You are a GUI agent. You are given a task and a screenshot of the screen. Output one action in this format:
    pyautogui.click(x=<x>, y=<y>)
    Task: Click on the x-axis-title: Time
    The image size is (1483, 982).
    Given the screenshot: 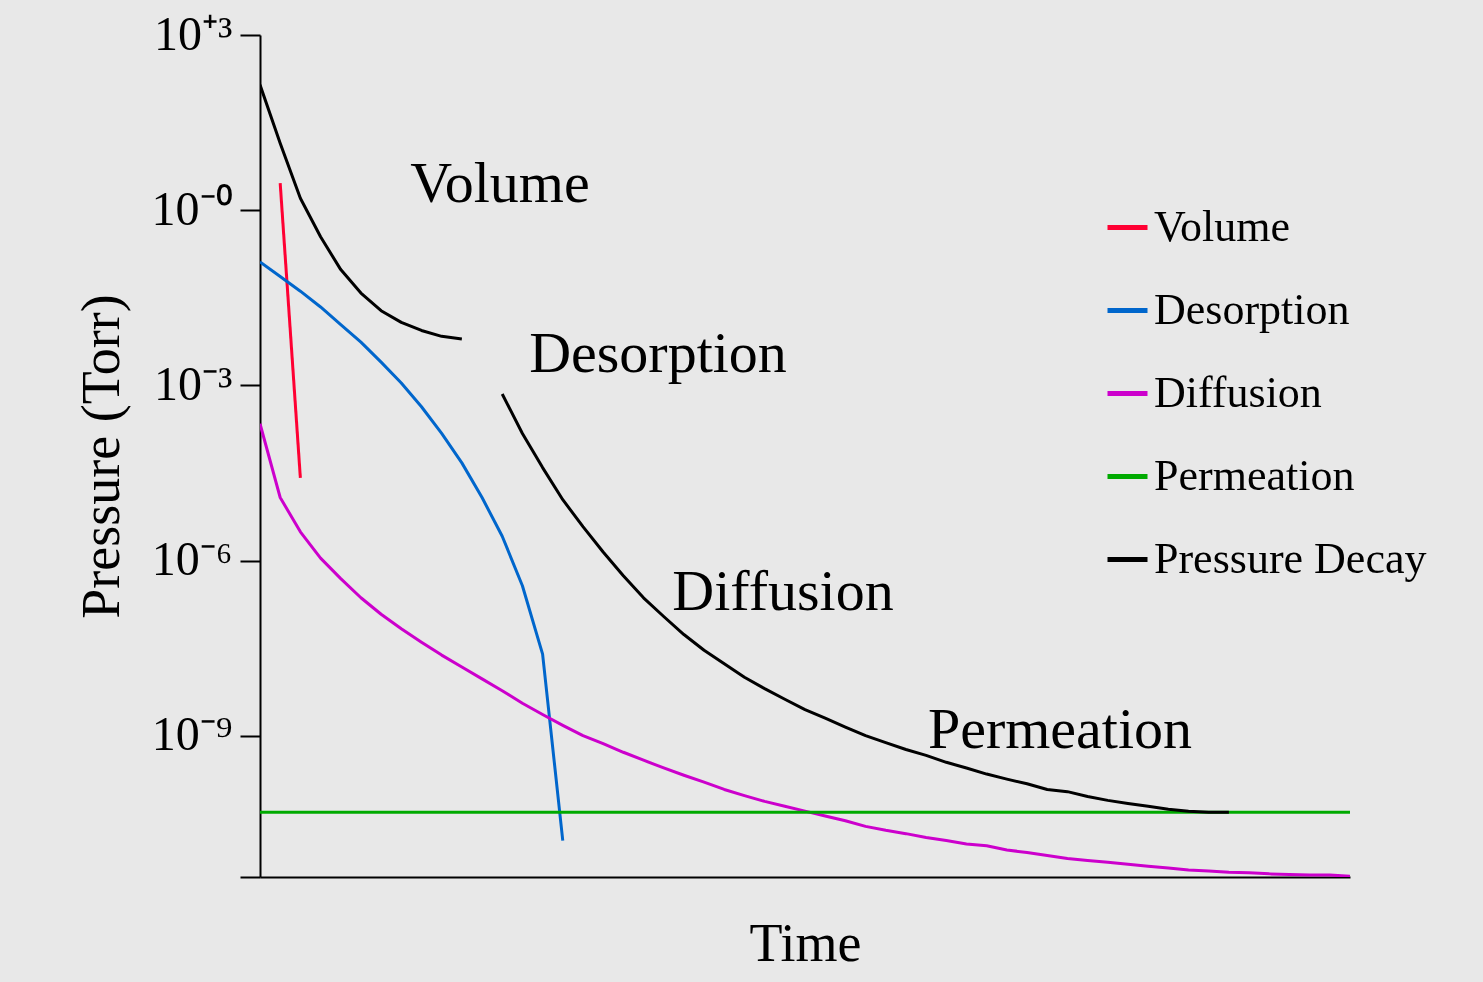 What is the action you would take?
    pyautogui.click(x=805, y=942)
    